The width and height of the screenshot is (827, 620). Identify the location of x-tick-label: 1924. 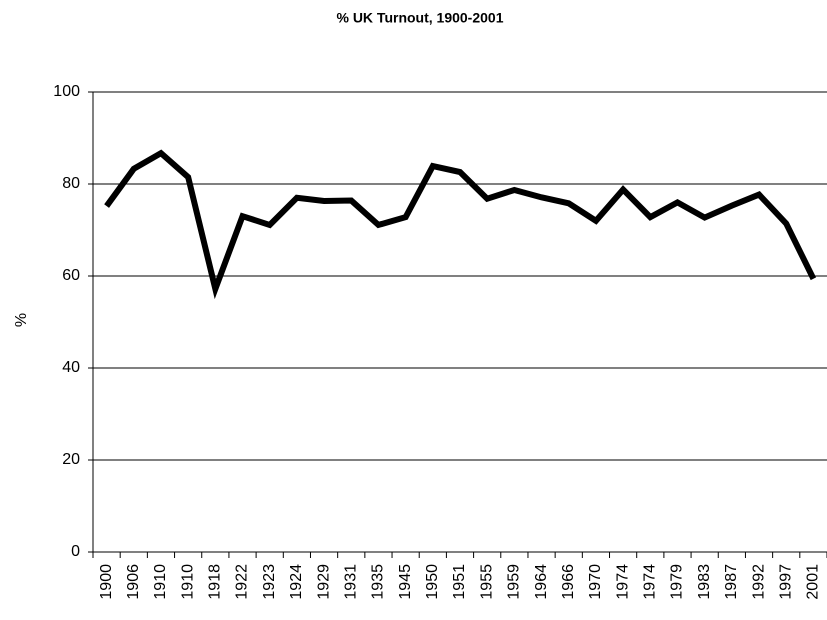
(296, 582).